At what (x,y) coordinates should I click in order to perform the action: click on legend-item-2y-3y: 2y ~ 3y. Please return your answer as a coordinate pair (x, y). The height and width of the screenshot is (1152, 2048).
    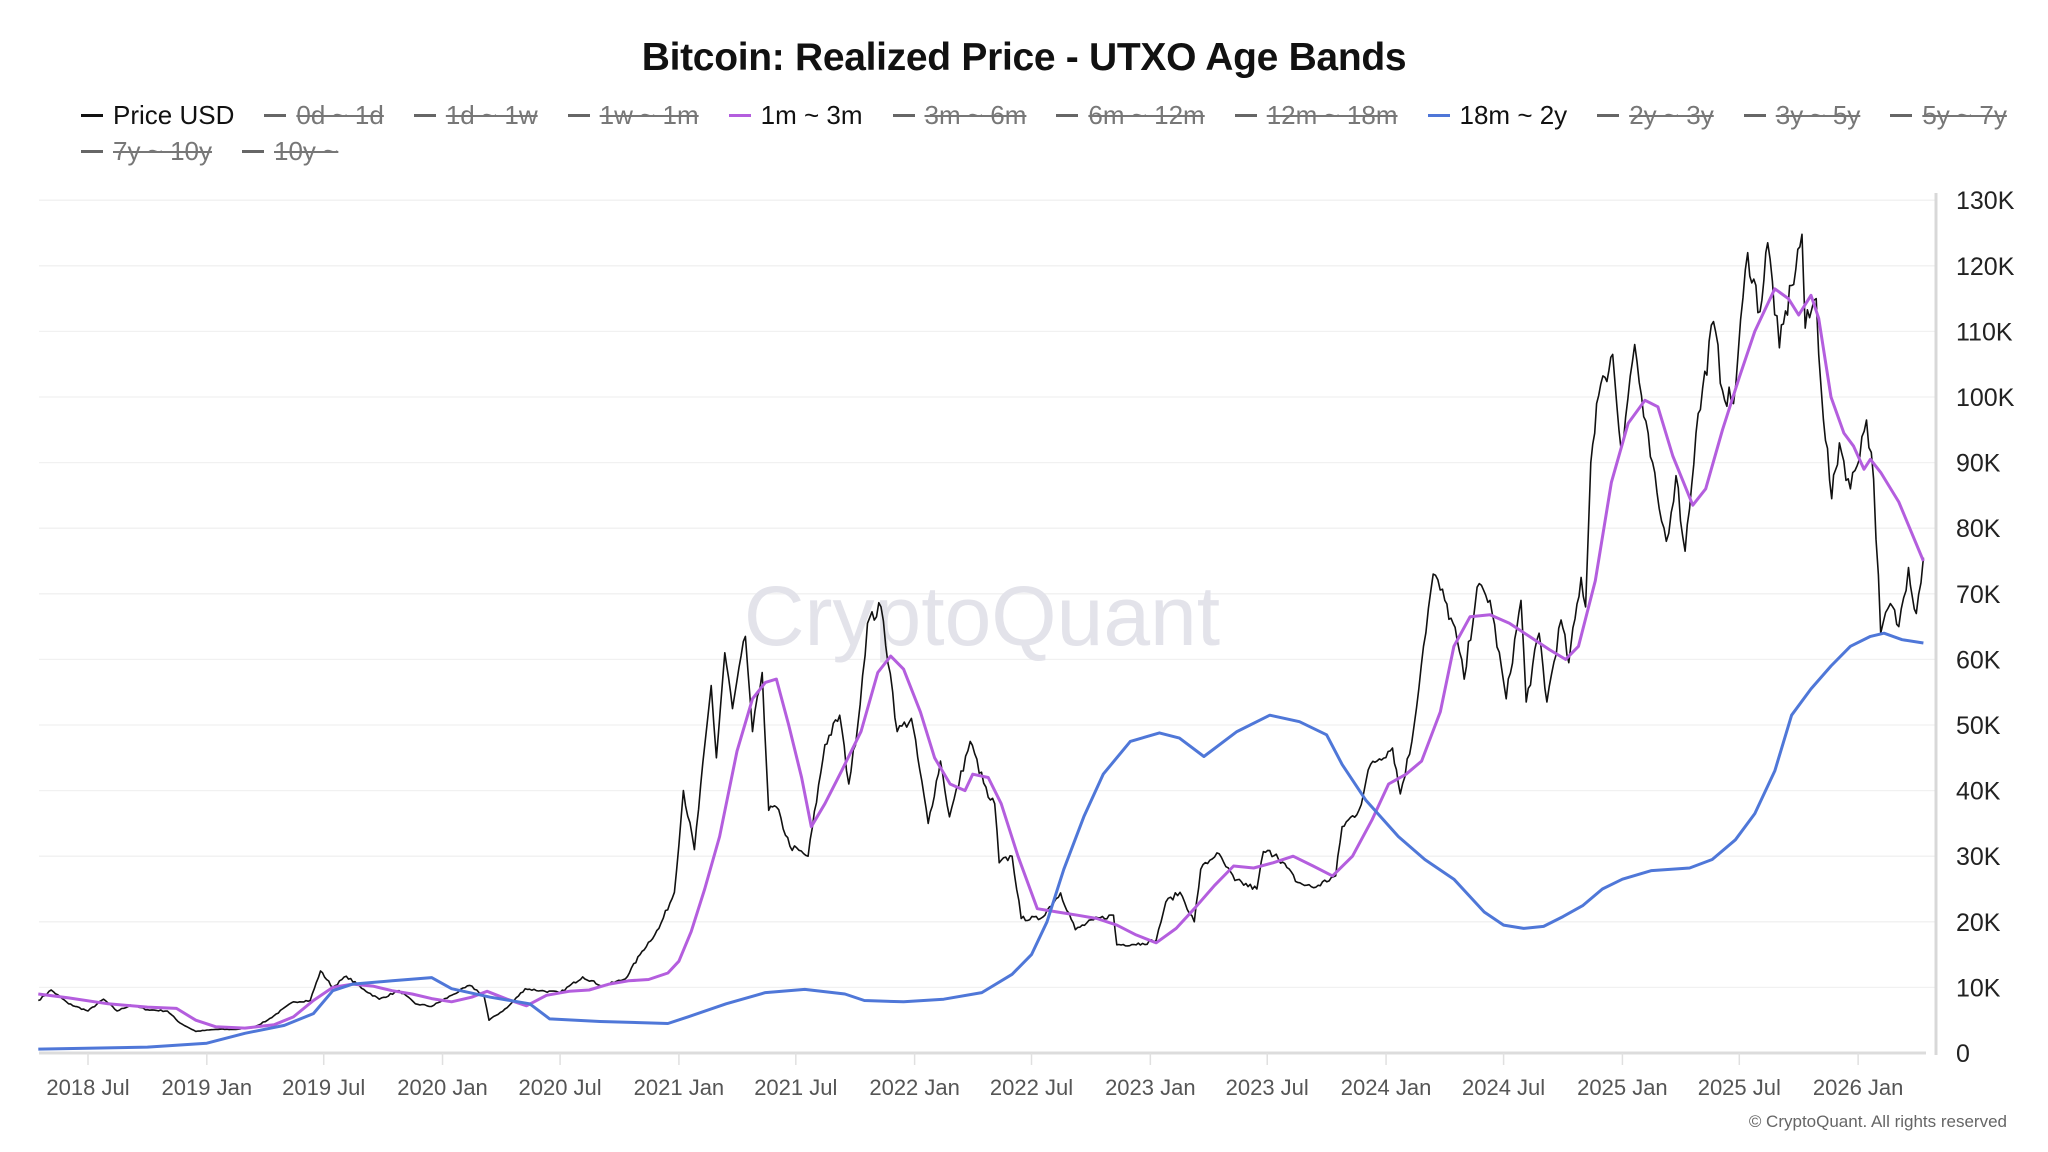
    Looking at the image, I should click on (1655, 115).